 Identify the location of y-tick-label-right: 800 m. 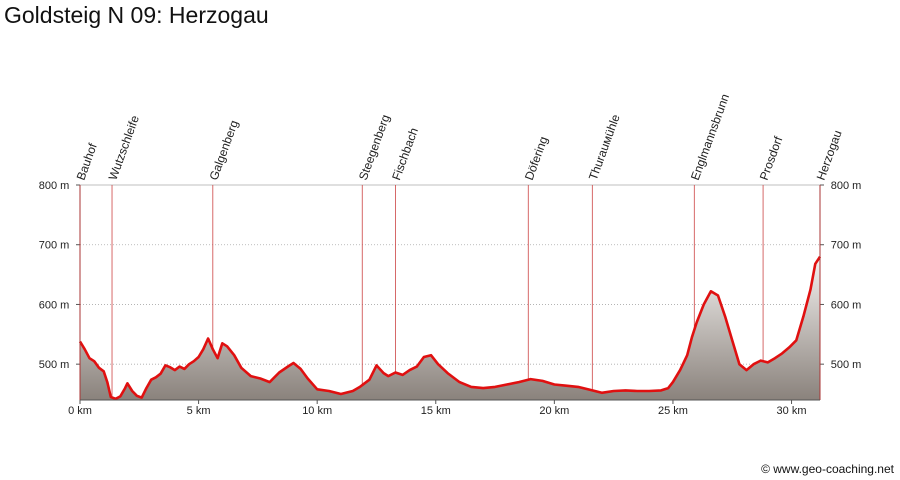
(846, 186).